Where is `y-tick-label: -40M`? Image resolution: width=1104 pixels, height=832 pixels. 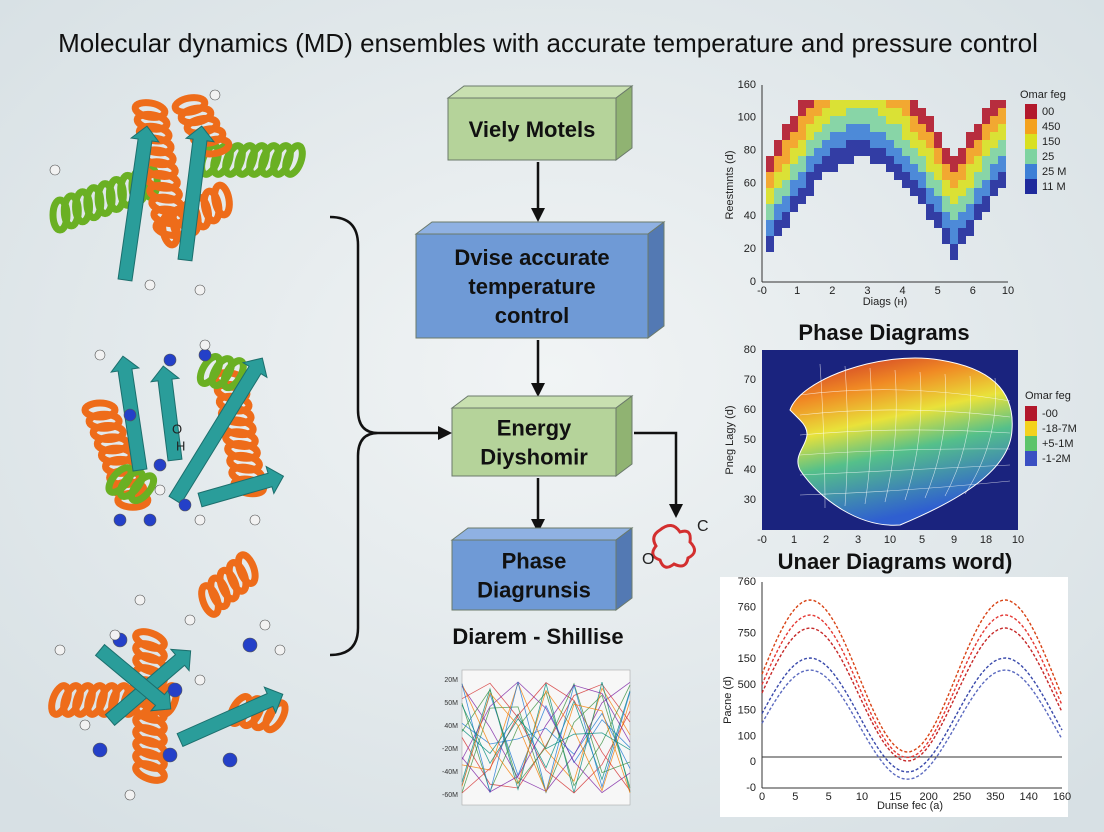
y-tick-label: -40M is located at coordinates (450, 772).